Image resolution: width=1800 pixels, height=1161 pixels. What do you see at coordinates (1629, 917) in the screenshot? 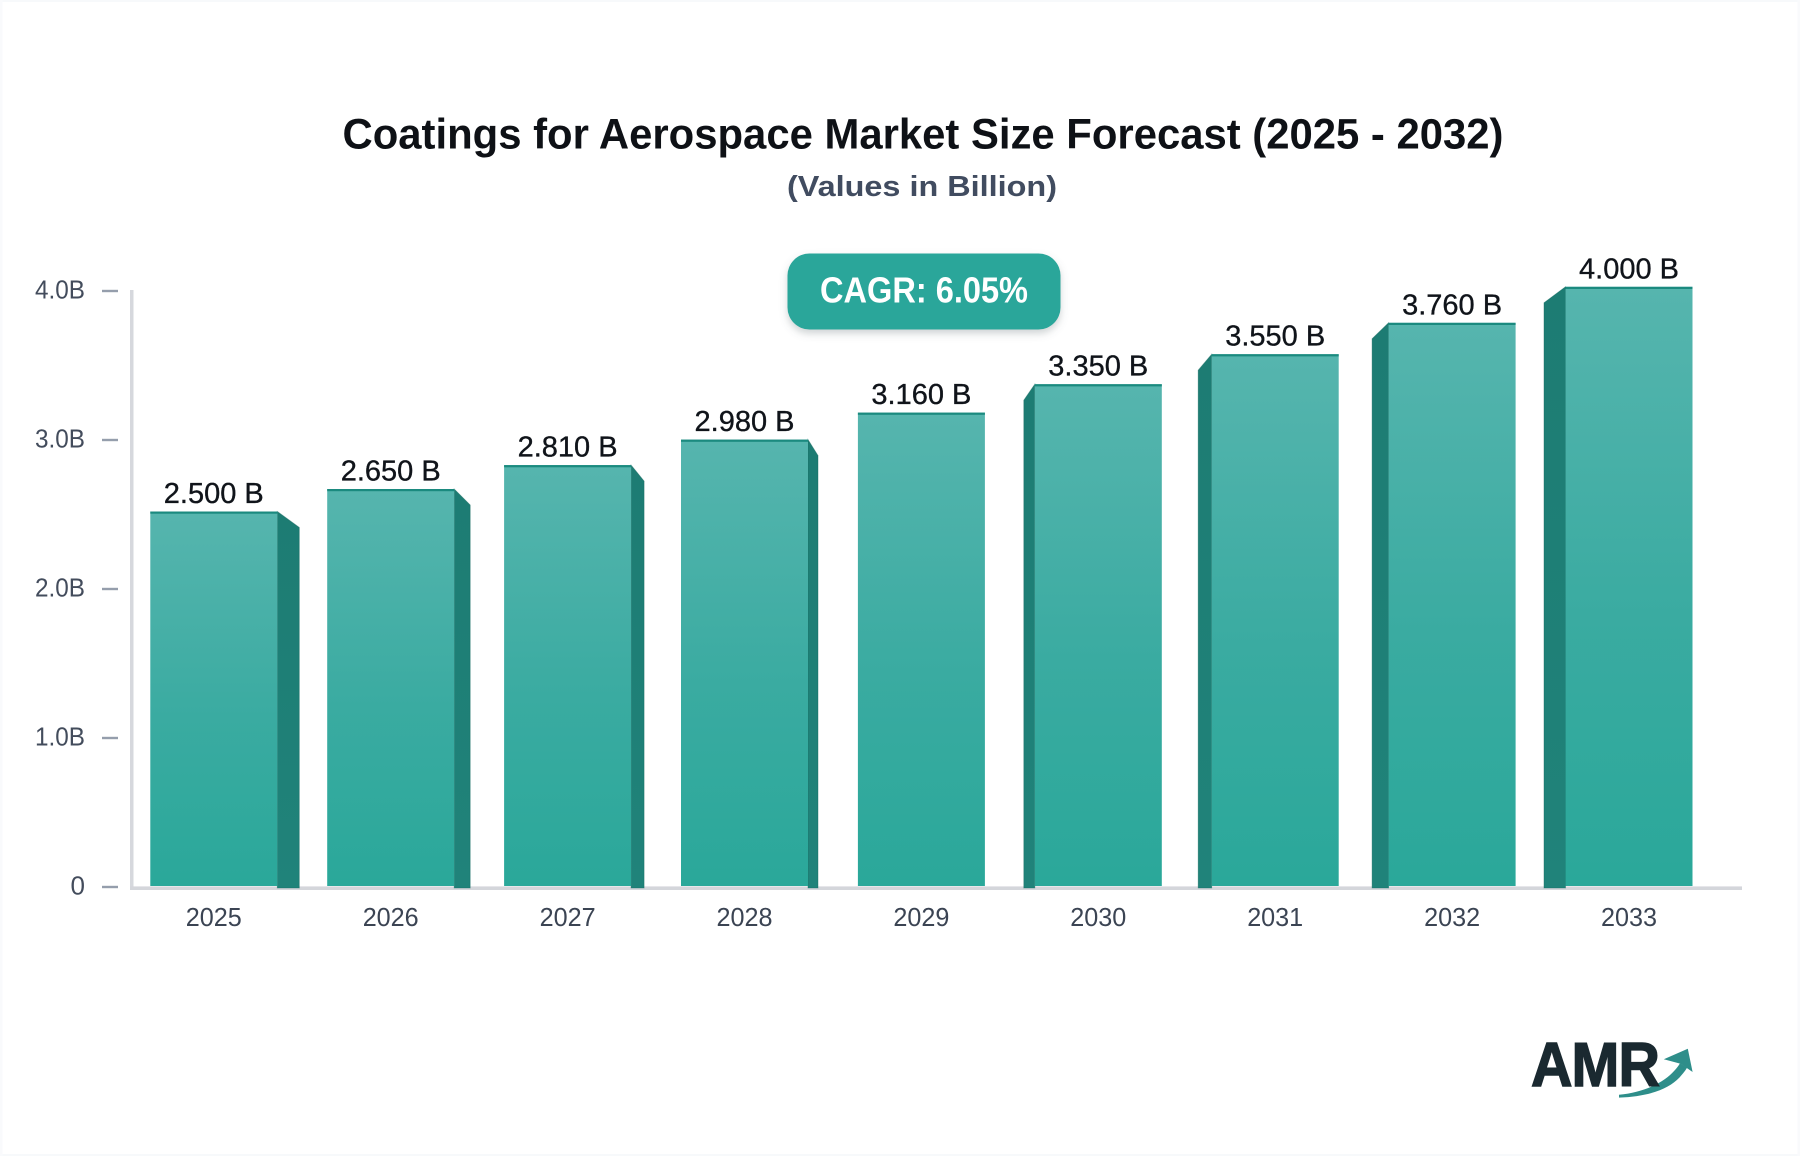
I see `svg-text: 2033` at bounding box center [1629, 917].